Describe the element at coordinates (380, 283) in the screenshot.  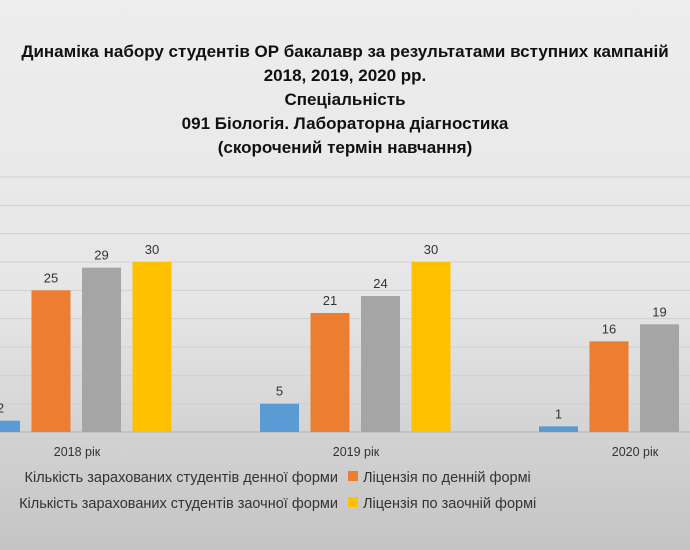
I see `data-label: 24` at that location.